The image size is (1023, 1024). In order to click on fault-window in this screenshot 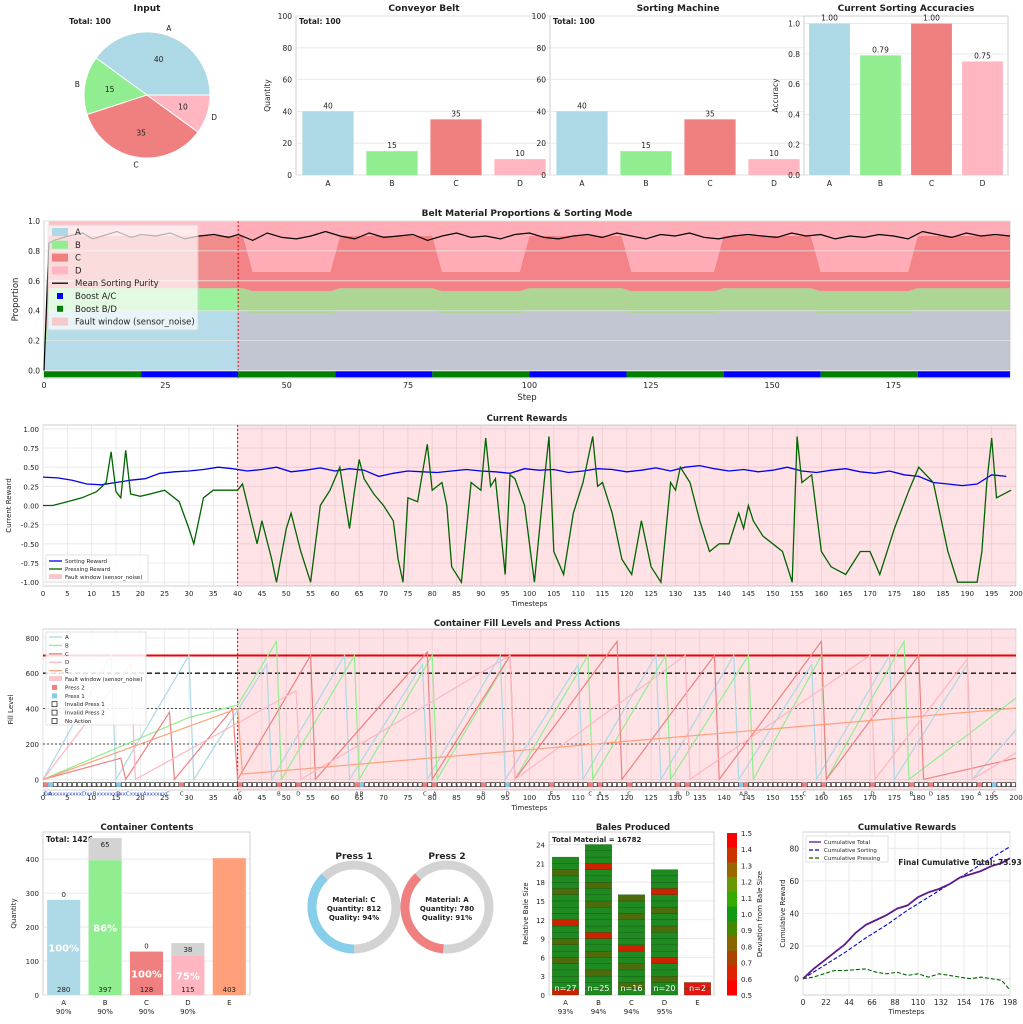, I will do `click(627, 709)`.